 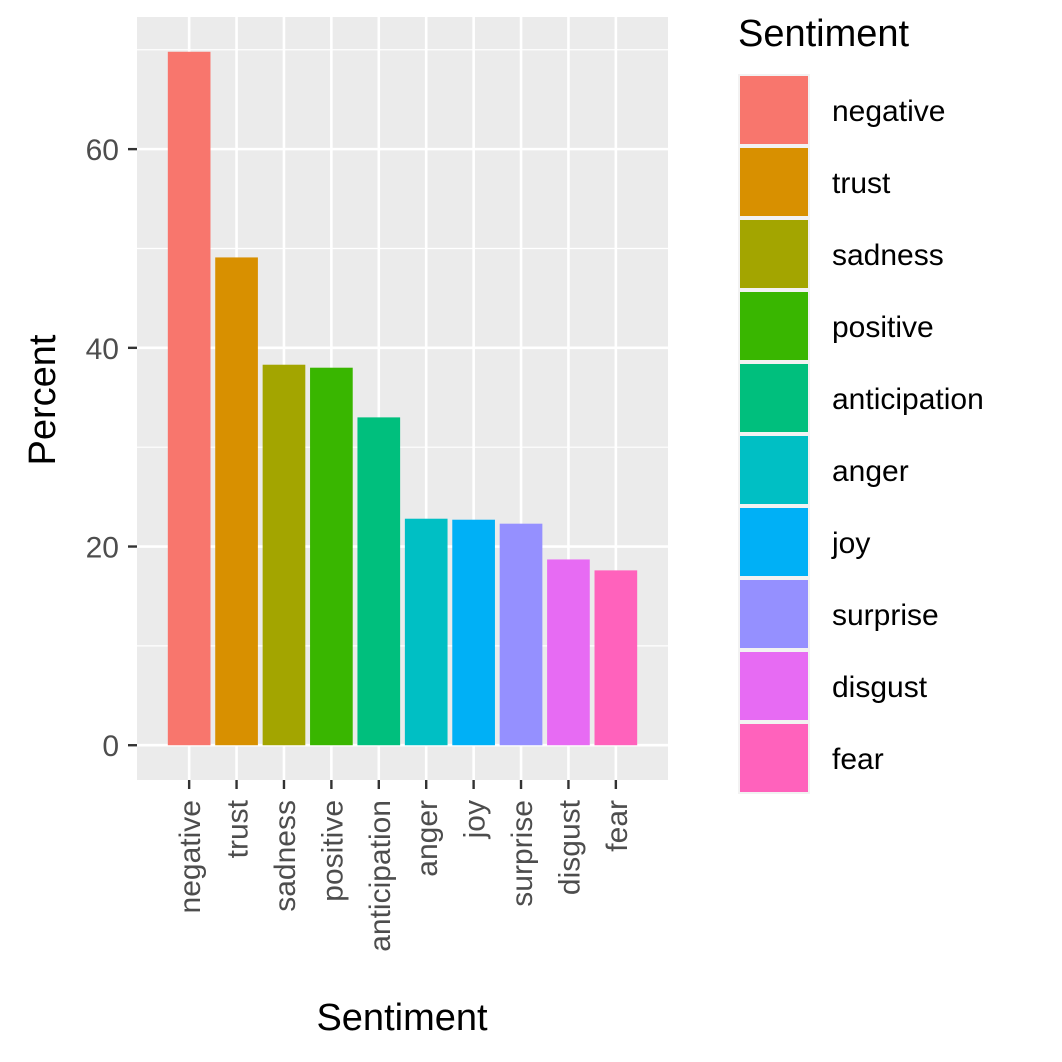 I want to click on x-tick-label: fear, so click(x=617, y=826).